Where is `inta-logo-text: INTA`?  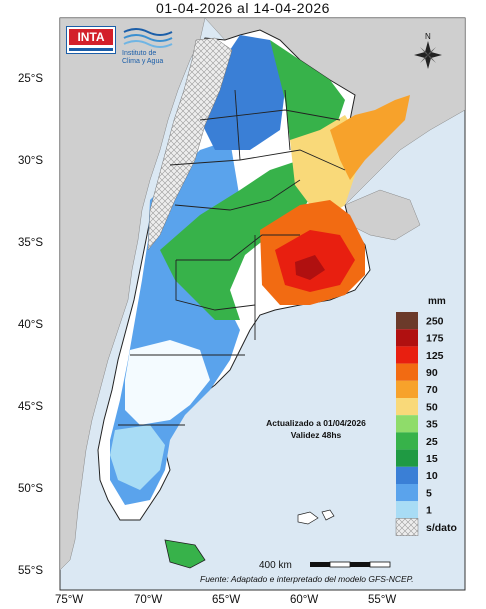 inta-logo-text: INTA is located at coordinates (91, 37).